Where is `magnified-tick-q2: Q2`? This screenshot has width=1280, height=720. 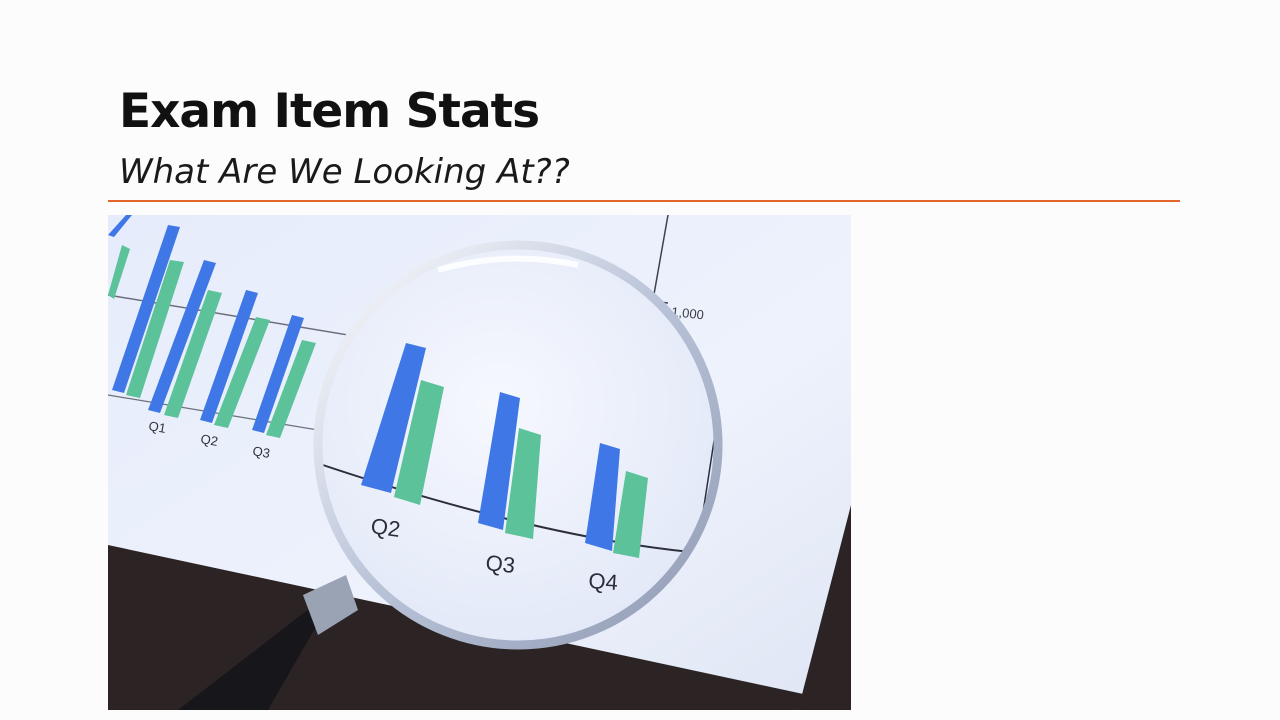 magnified-tick-q2: Q2 is located at coordinates (385, 527).